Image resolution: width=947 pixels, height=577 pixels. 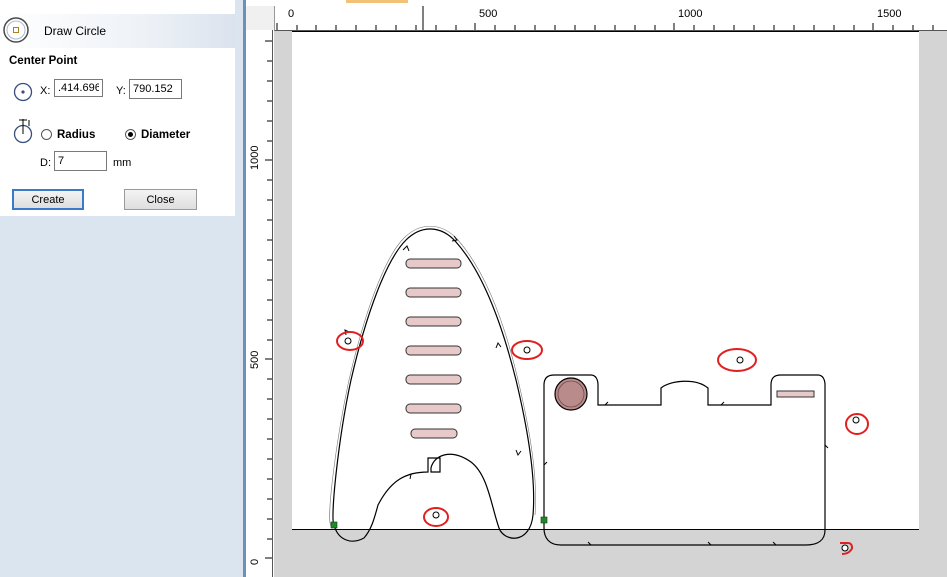 I want to click on close-button: Close, so click(x=160, y=199).